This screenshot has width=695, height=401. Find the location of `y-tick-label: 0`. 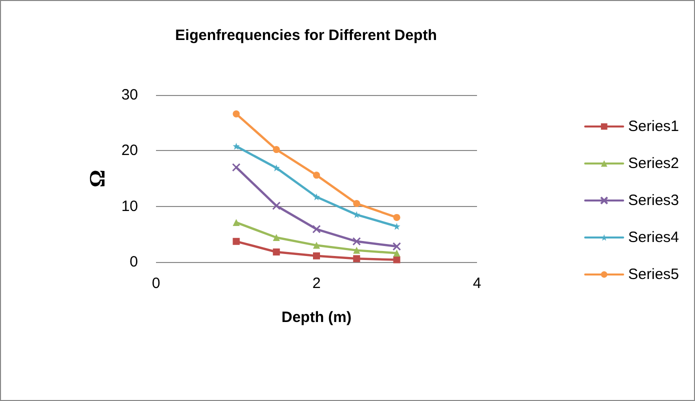

y-tick-label: 0 is located at coordinates (134, 262).